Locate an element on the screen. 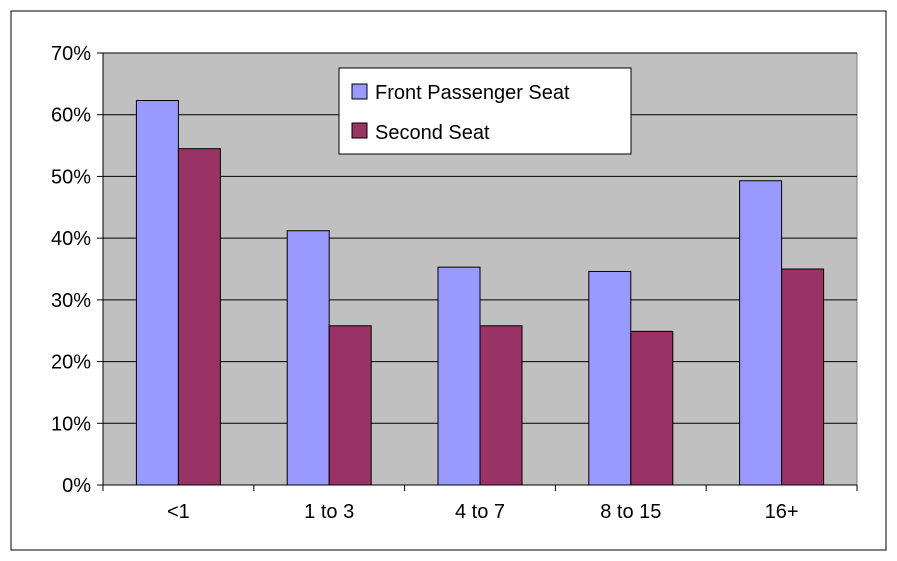 This screenshot has width=897, height=561. legend: Front Passenger Seat Second Seat is located at coordinates (485, 111).